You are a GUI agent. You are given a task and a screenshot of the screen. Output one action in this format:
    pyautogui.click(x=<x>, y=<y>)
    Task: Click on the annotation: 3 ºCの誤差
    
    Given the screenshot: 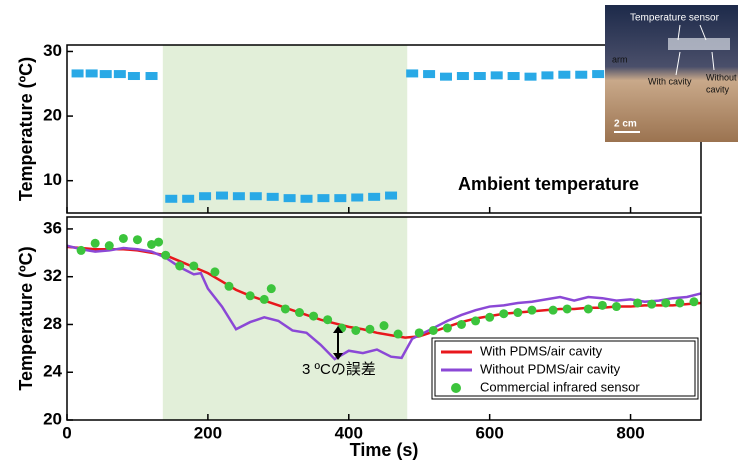 What is the action you would take?
    pyautogui.click(x=339, y=369)
    